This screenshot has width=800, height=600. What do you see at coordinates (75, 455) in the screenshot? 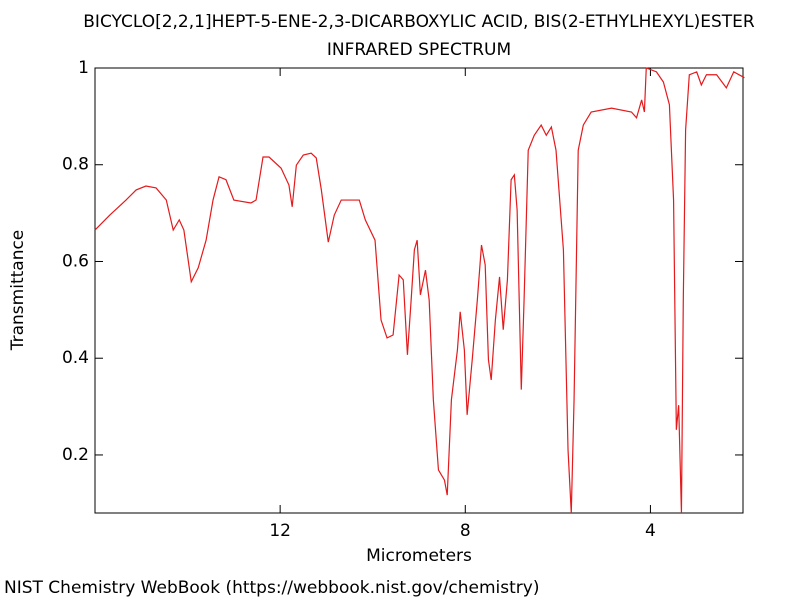
I see `y-tick-label: 0.2` at bounding box center [75, 455].